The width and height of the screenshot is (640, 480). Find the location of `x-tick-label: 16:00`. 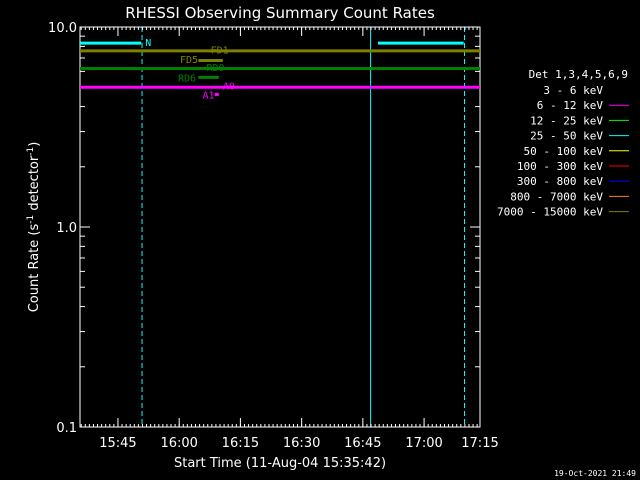

x-tick-label: 16:00 is located at coordinates (178, 443).